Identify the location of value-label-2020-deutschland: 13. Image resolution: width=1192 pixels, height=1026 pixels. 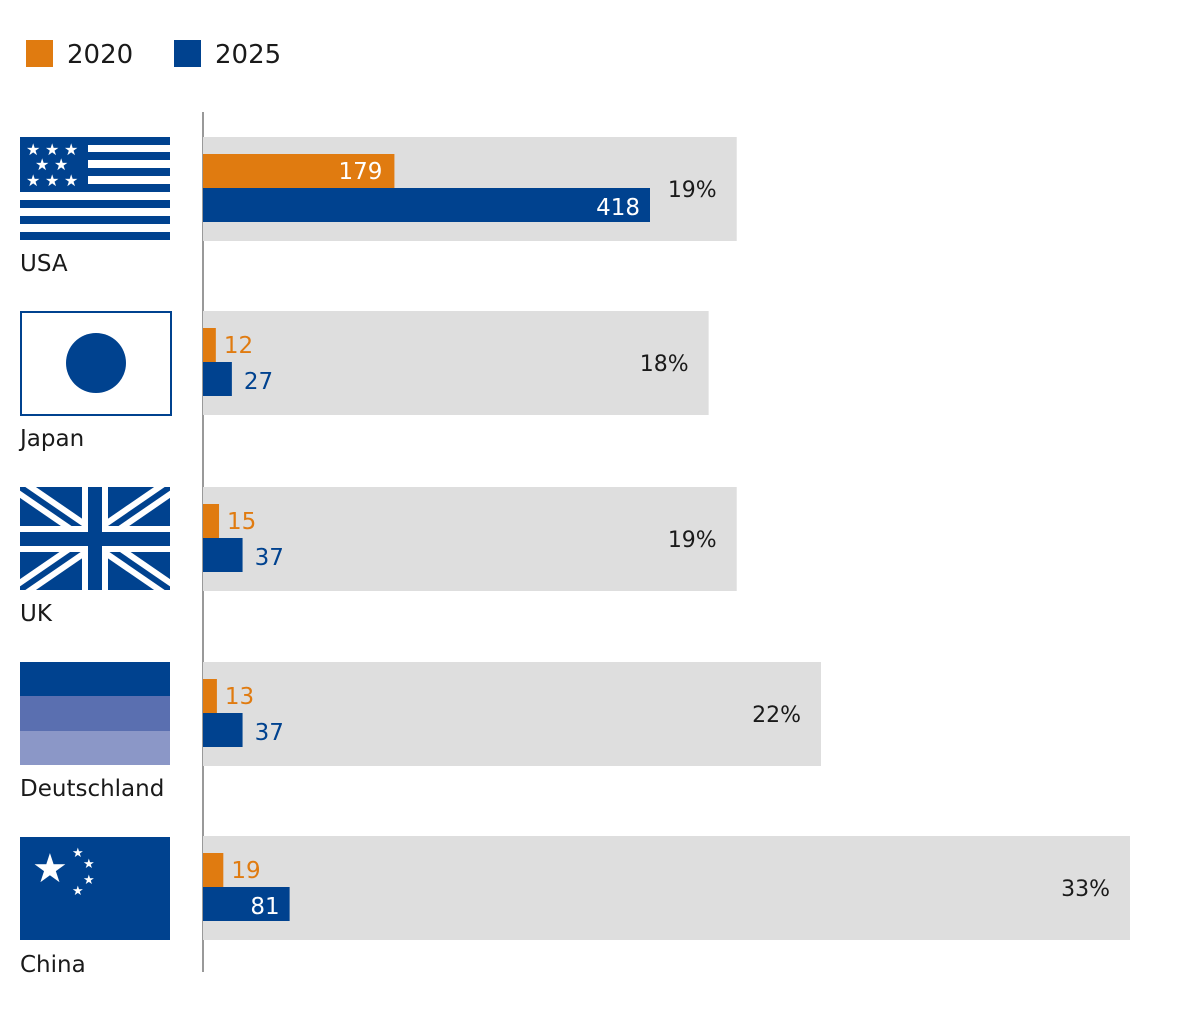
(239, 697).